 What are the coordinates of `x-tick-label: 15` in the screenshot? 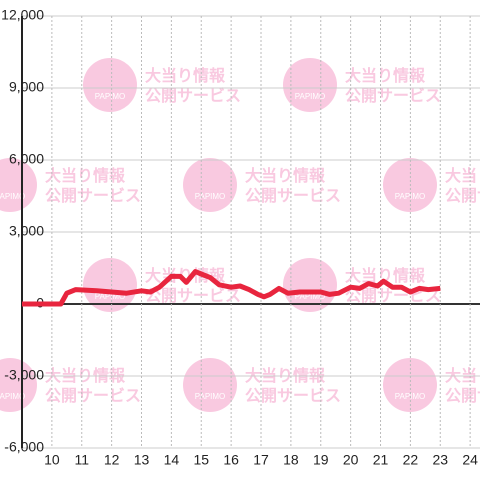 It's located at (201, 460).